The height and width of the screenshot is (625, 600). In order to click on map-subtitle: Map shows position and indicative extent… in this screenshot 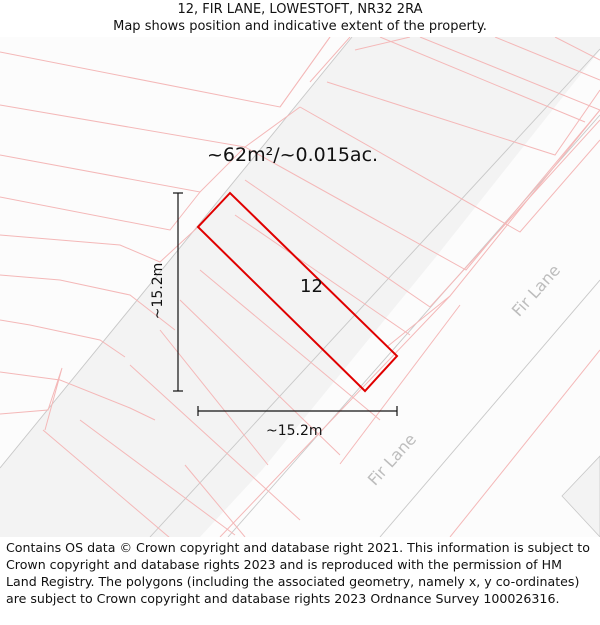, I will do `click(300, 26)`.